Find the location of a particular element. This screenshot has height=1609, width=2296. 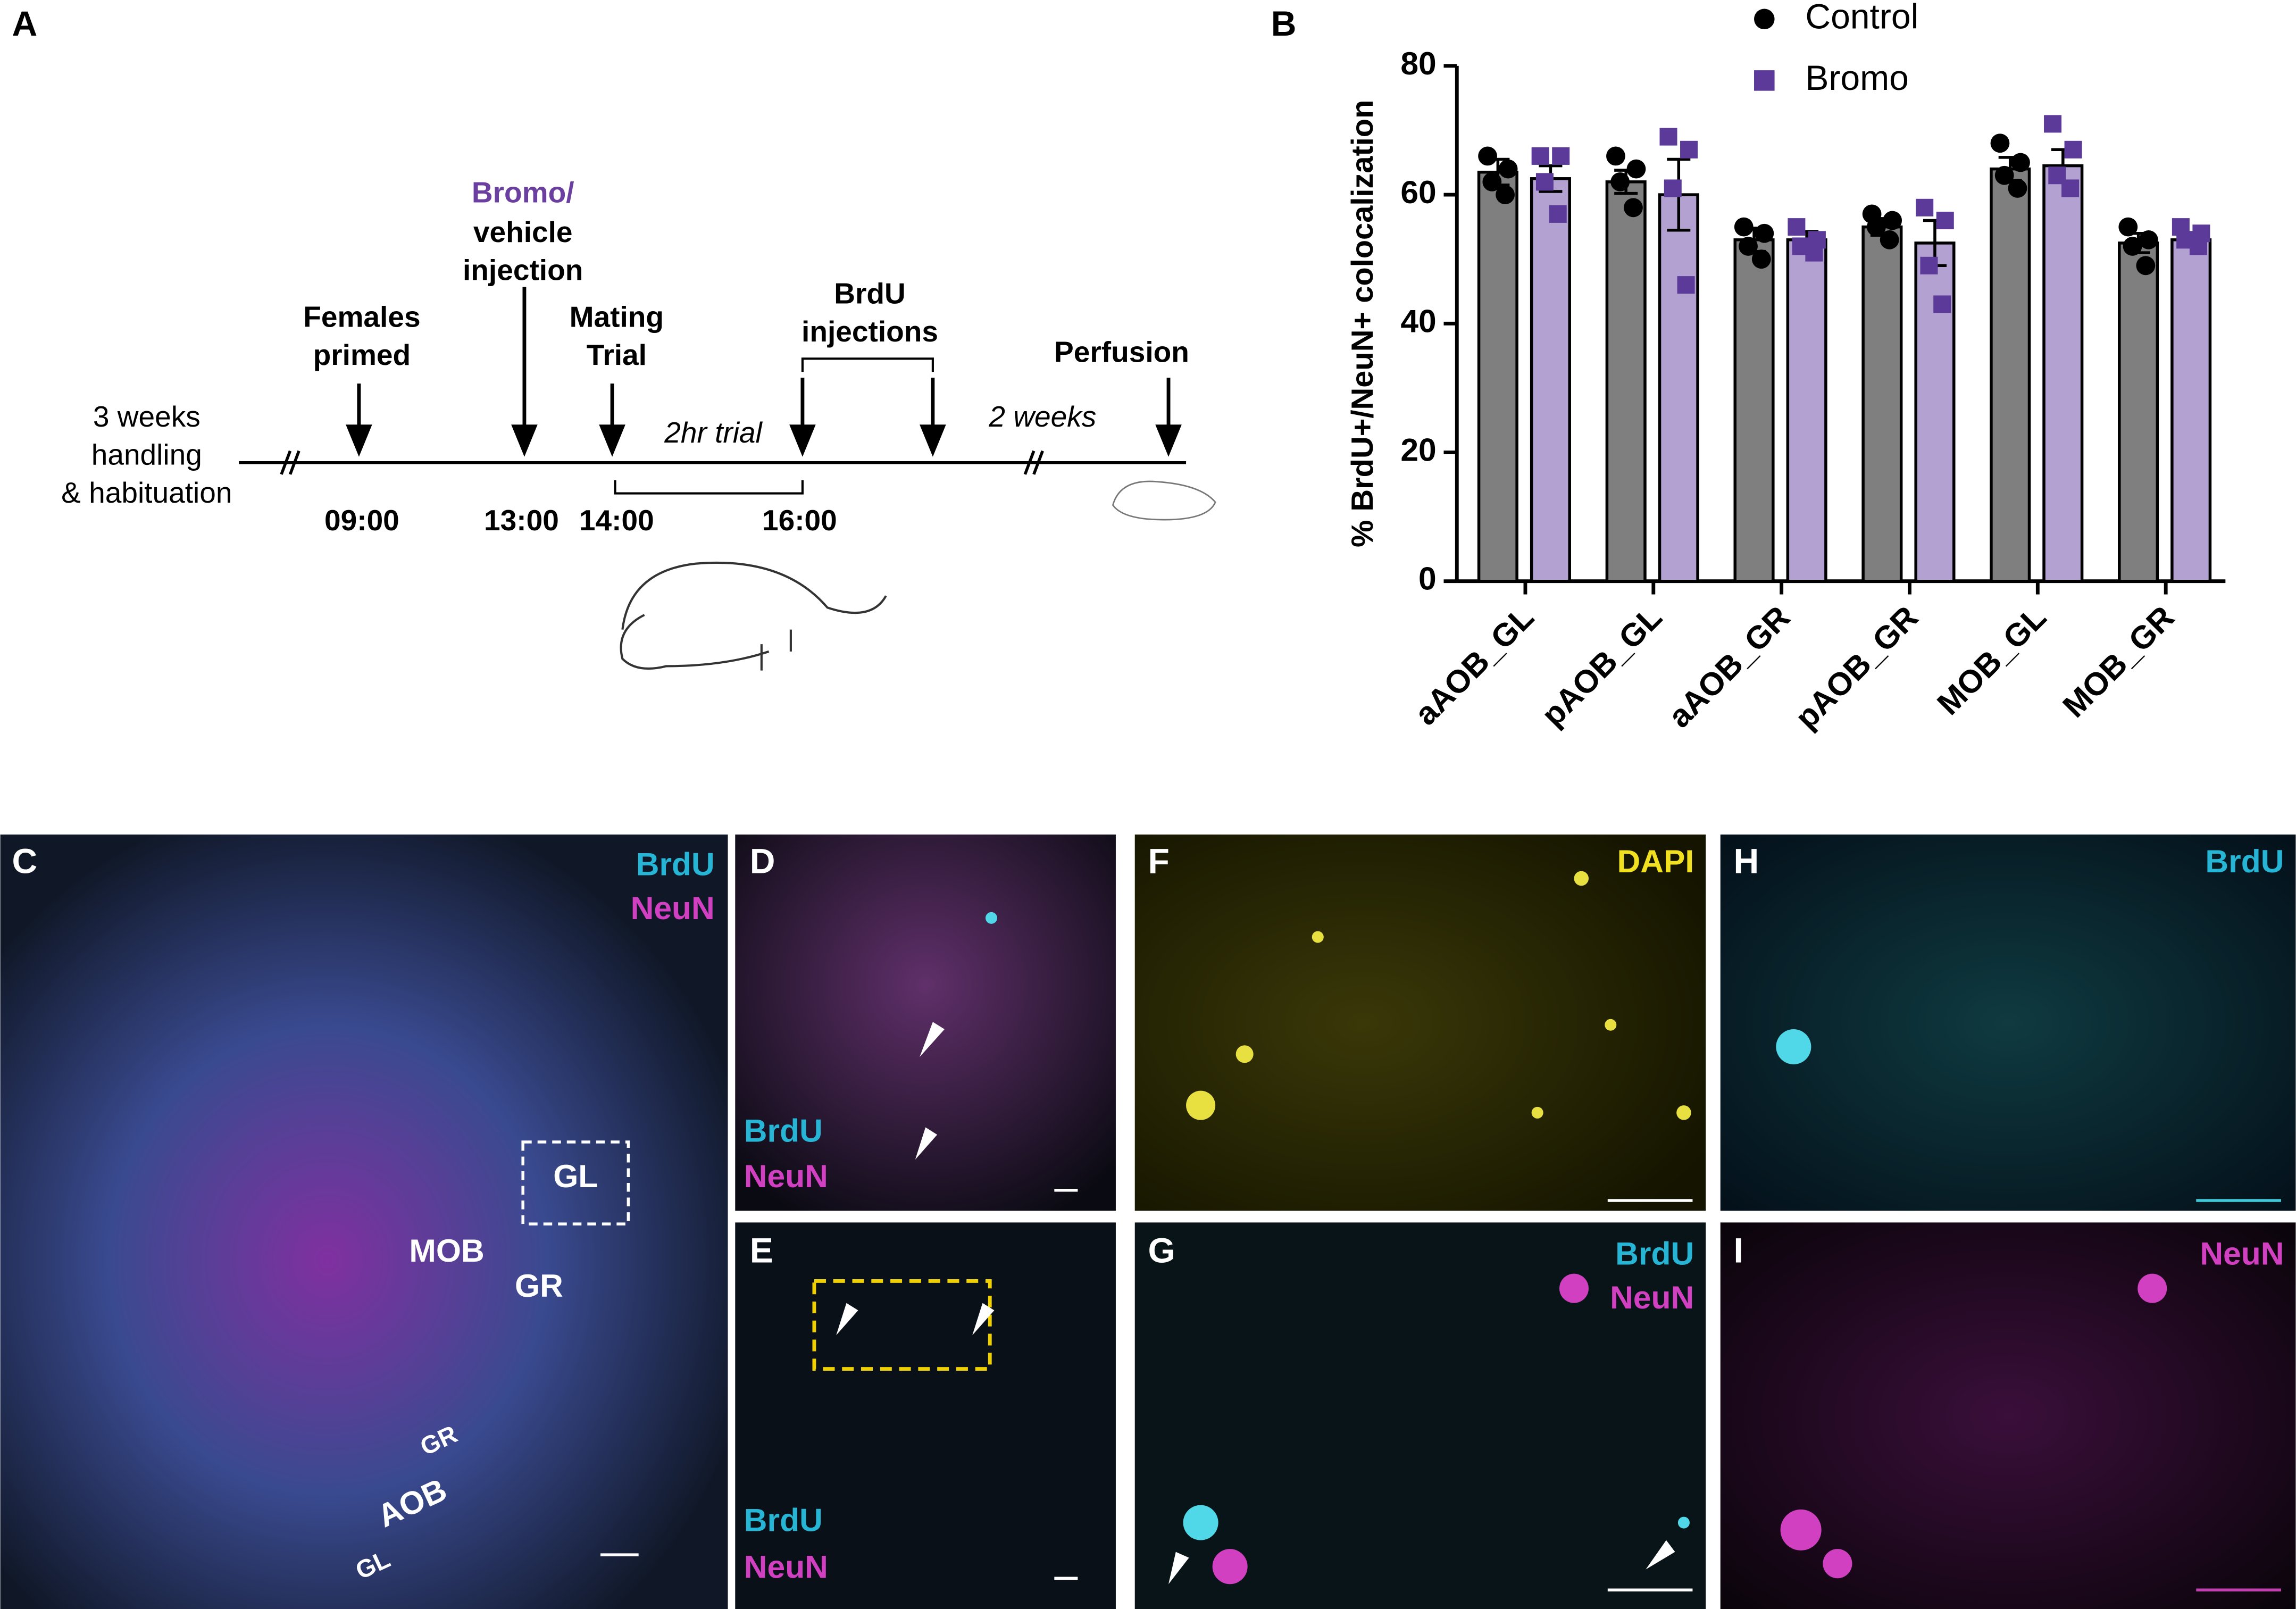

y-tick-label: 20 is located at coordinates (1418, 450).